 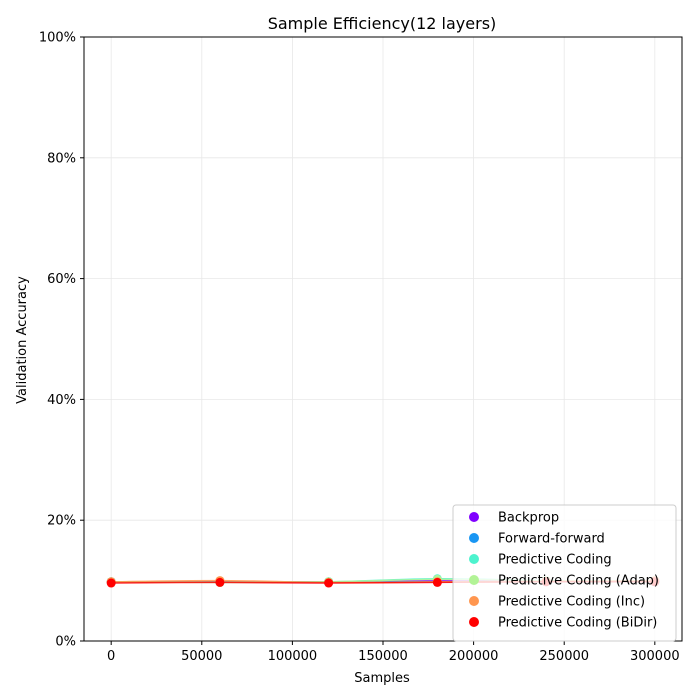 What do you see at coordinates (383, 656) in the screenshot?
I see `x-tick-label: 150000` at bounding box center [383, 656].